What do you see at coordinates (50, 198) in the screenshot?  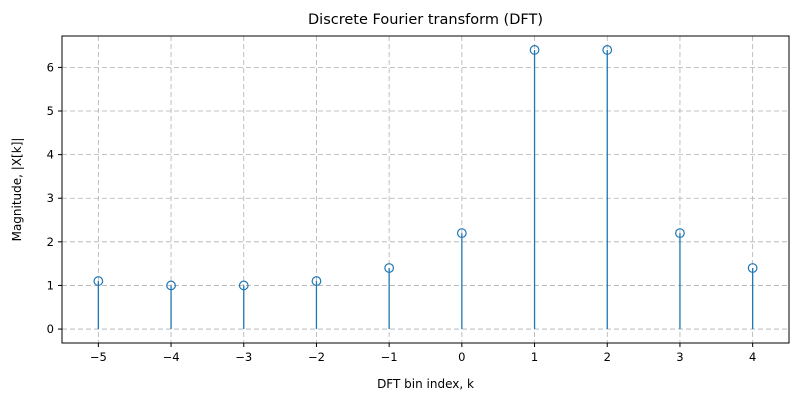 I see `y-tick-label: 3` at bounding box center [50, 198].